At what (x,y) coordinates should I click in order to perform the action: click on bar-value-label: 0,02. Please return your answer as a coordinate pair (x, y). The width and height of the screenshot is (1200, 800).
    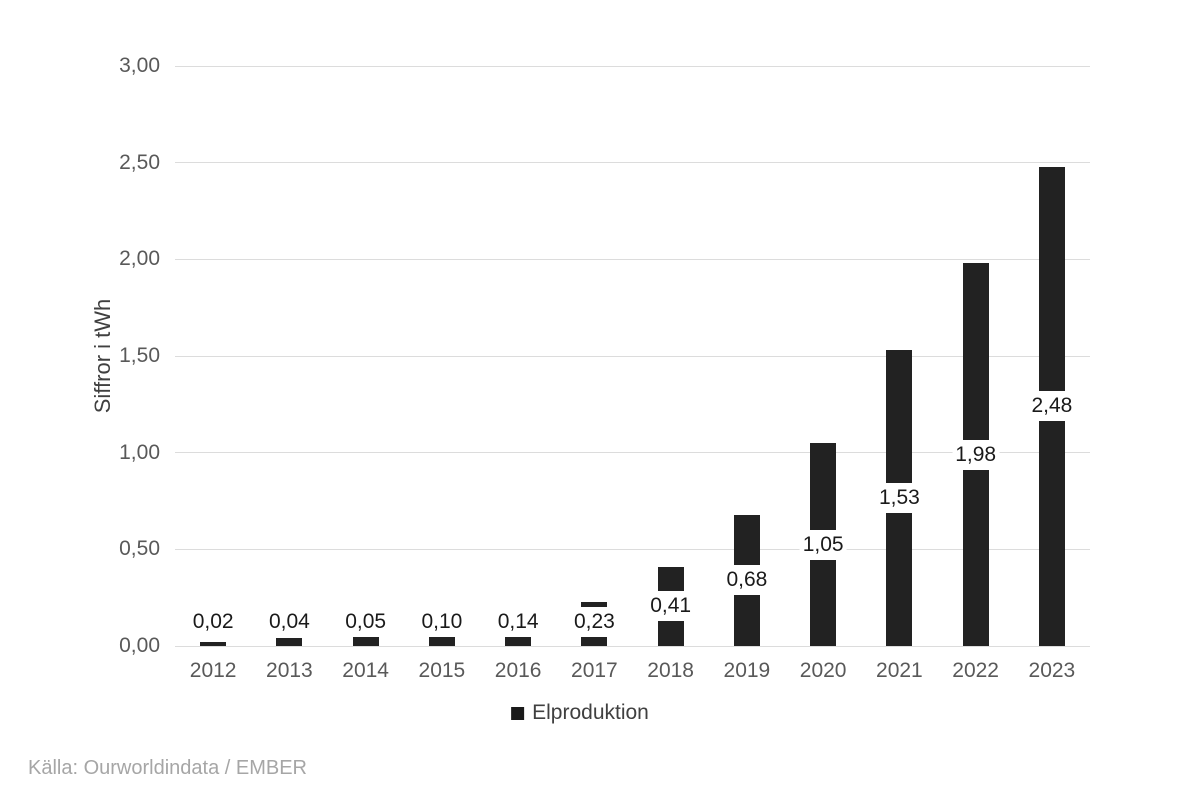
    Looking at the image, I should click on (213, 622).